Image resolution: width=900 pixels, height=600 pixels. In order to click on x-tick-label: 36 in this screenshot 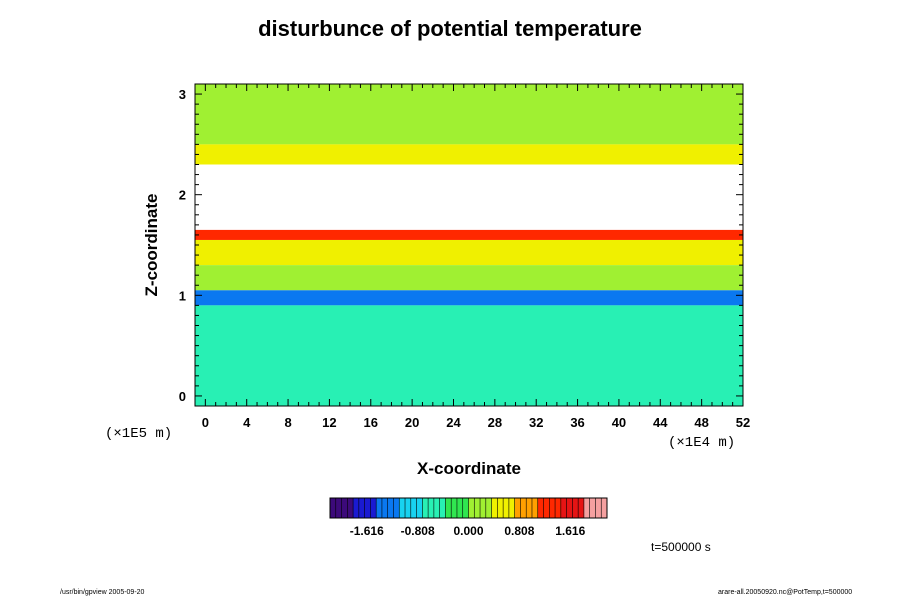, I will do `click(577, 422)`.